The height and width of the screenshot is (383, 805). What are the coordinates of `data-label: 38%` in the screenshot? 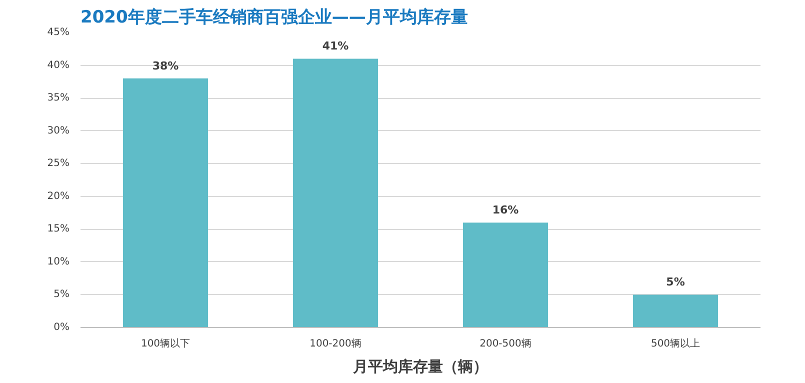 It's located at (165, 65).